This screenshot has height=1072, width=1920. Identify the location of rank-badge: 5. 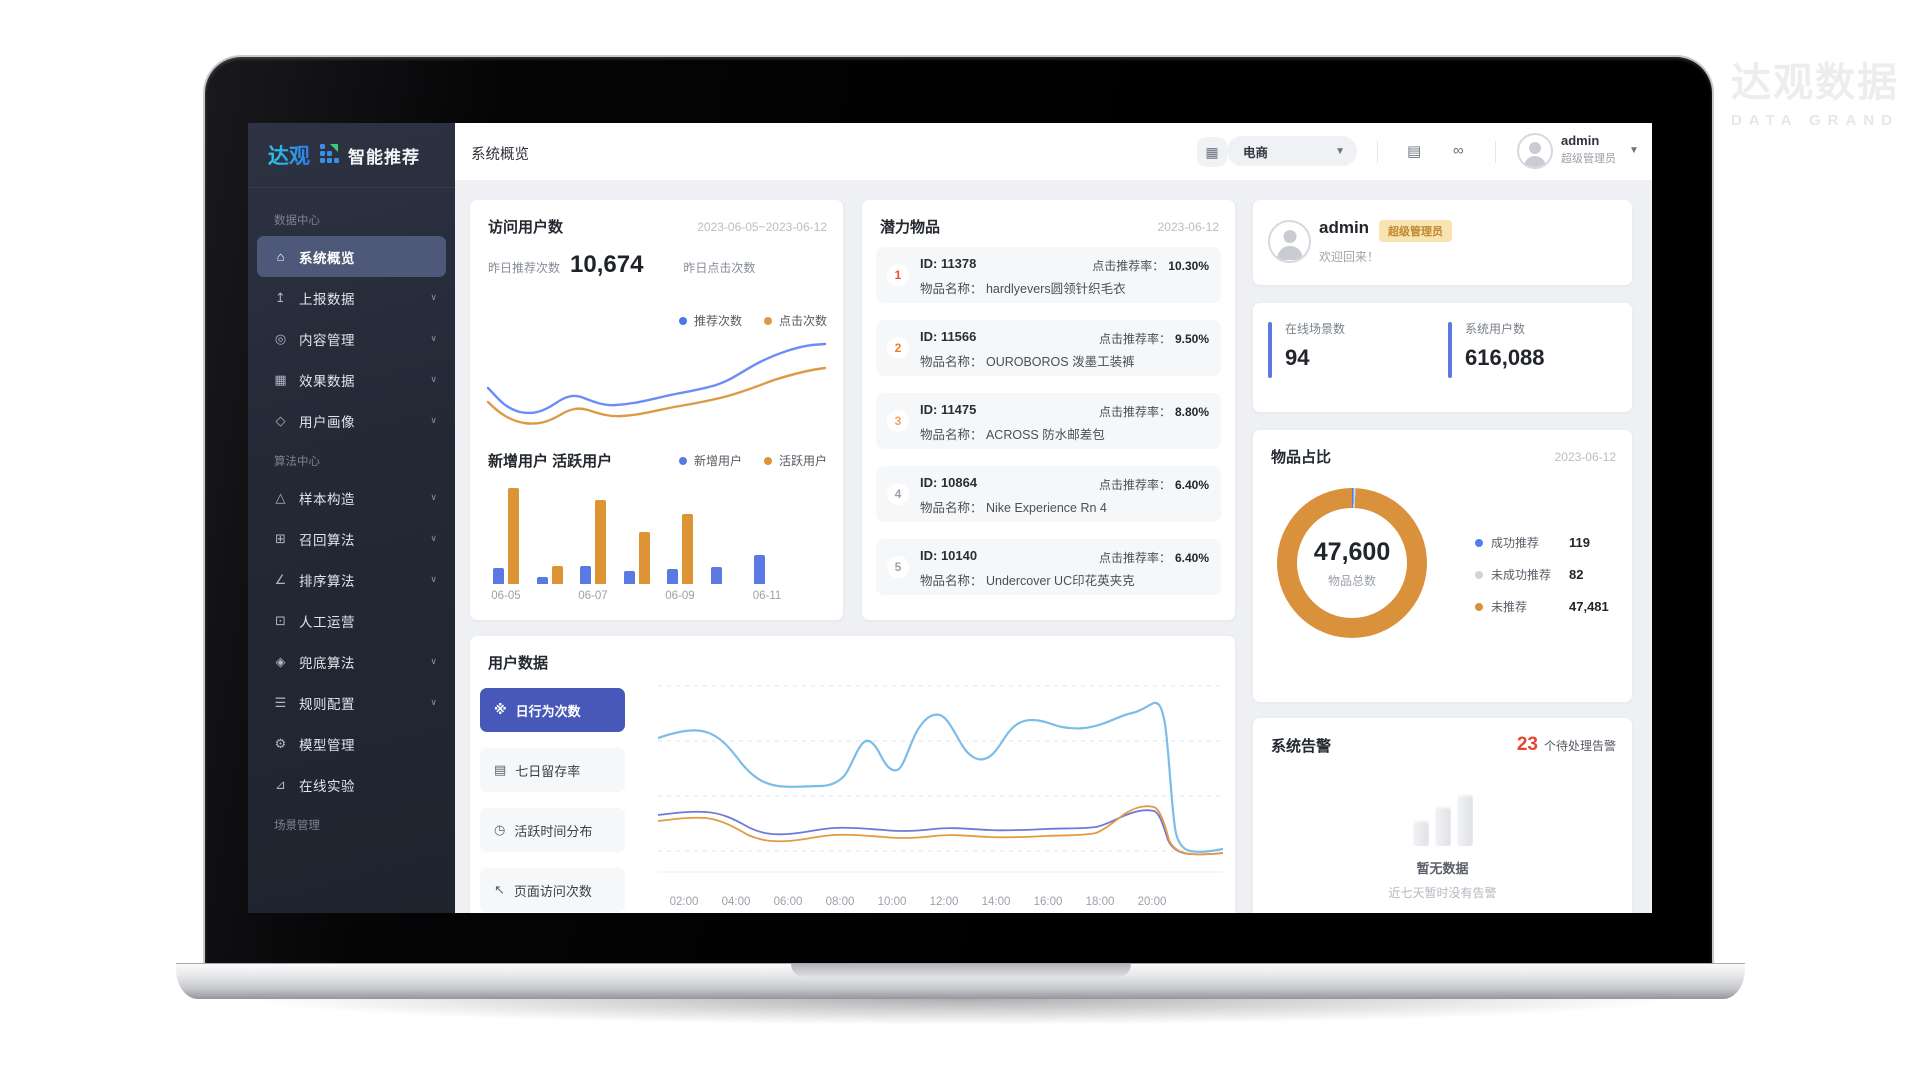
(898, 567).